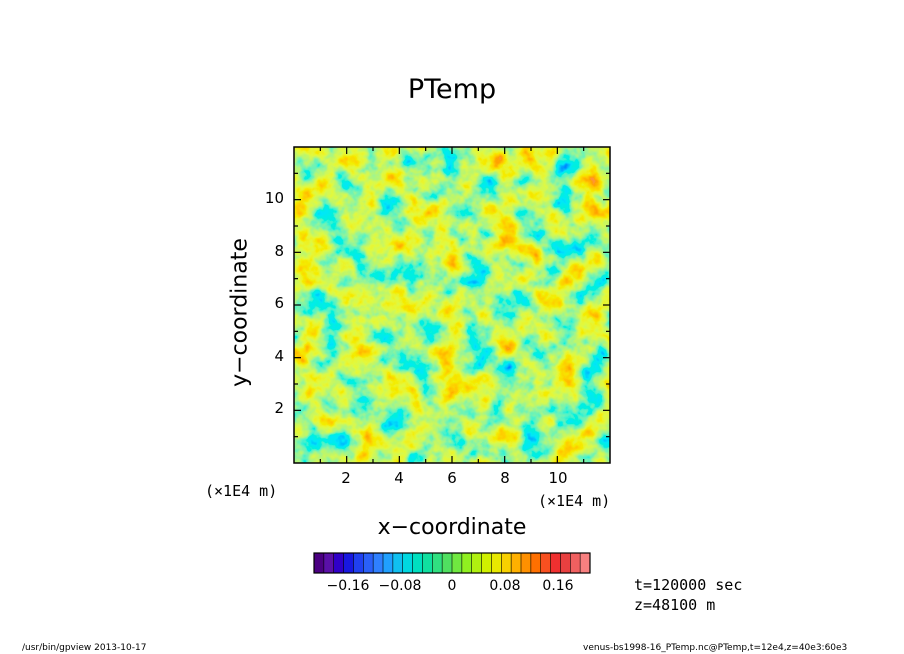  I want to click on x-tick-label: 6, so click(452, 478).